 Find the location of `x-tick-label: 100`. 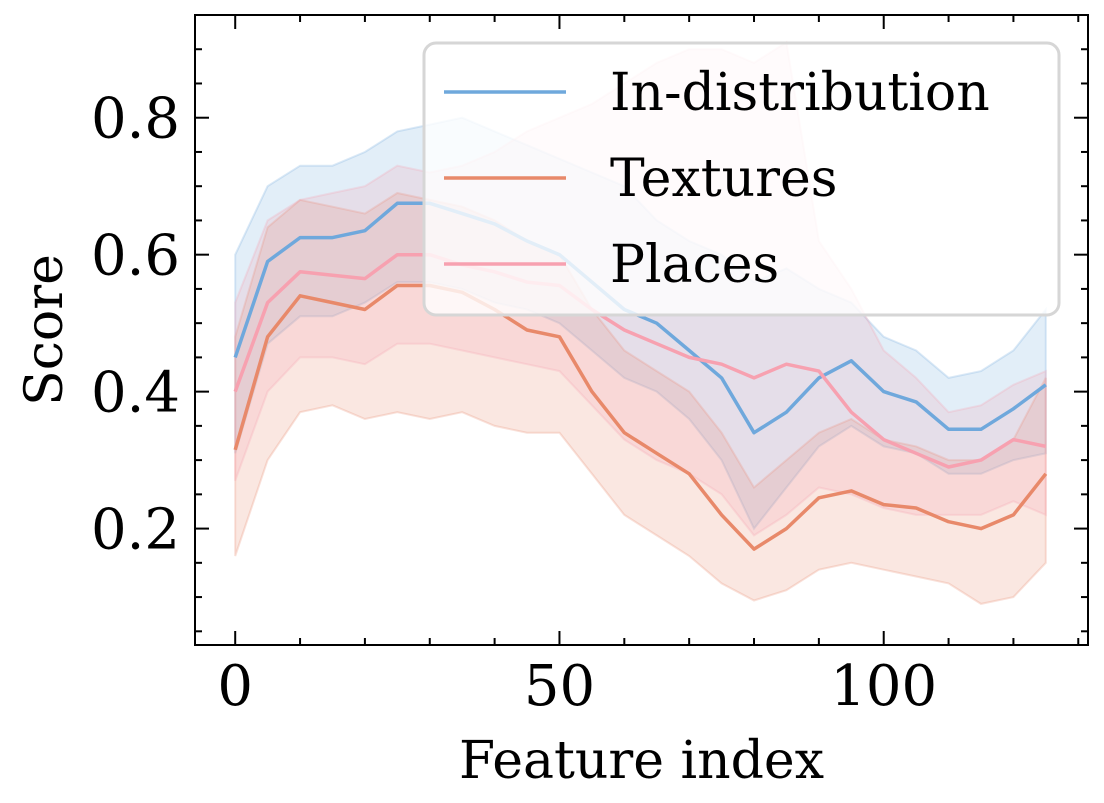

x-tick-label: 100 is located at coordinates (883, 686).